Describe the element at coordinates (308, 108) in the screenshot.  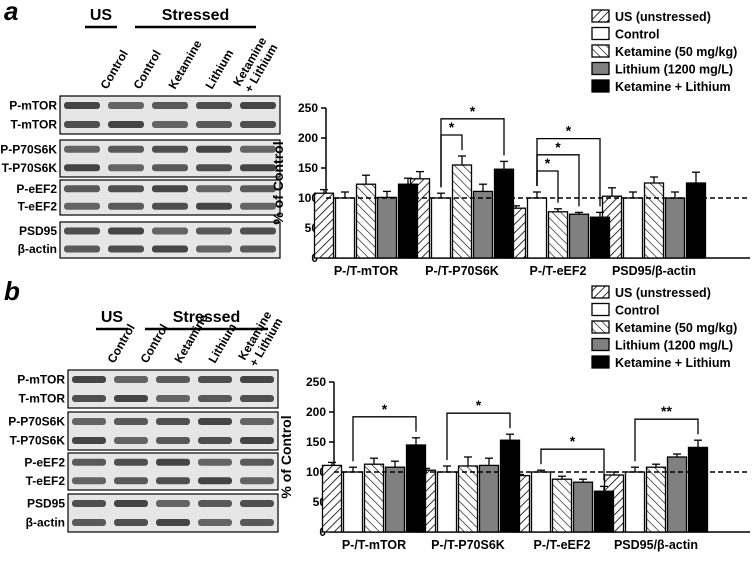
I see `y-tick-label: 250` at that location.